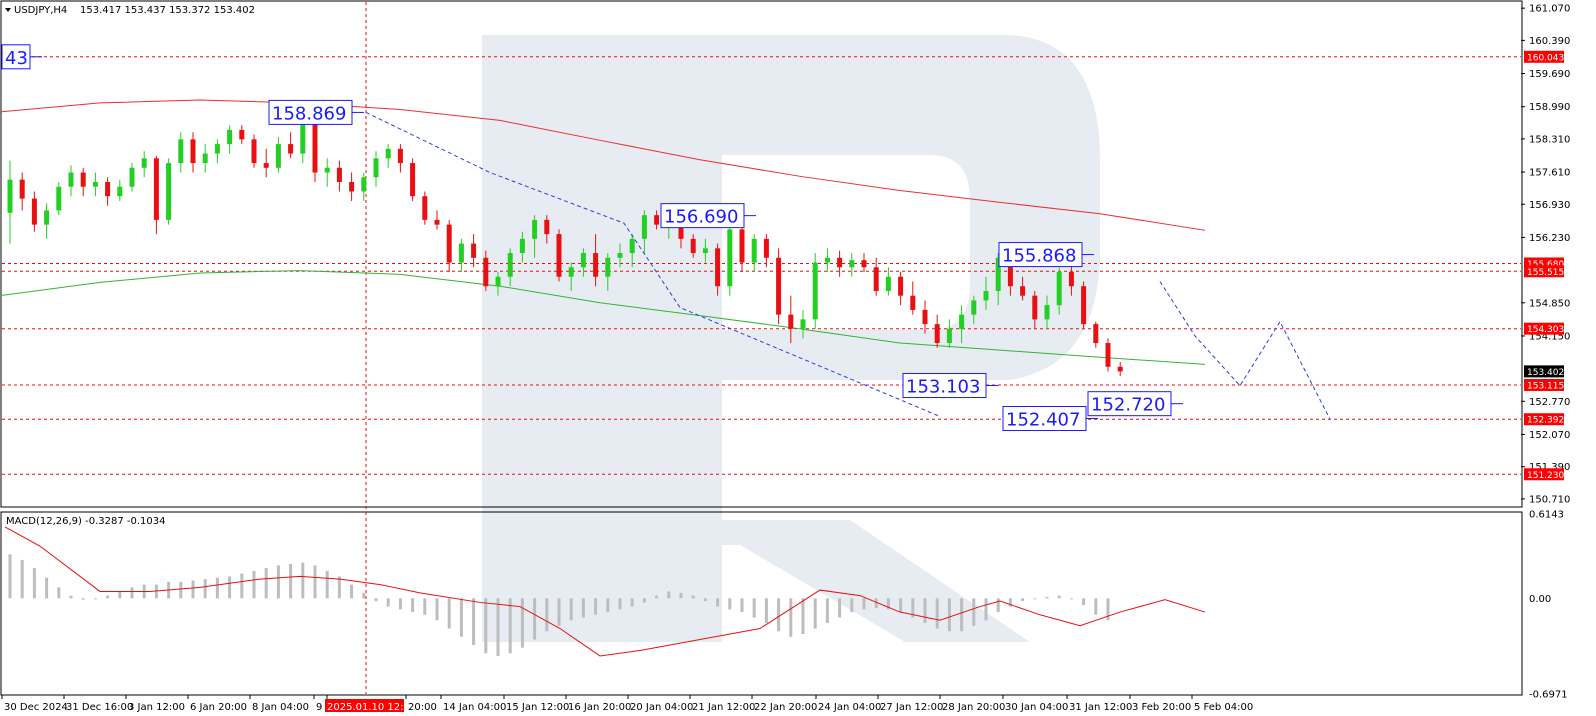  What do you see at coordinates (849, 707) in the screenshot?
I see `time-tick-label: 24 Jan 04:00` at bounding box center [849, 707].